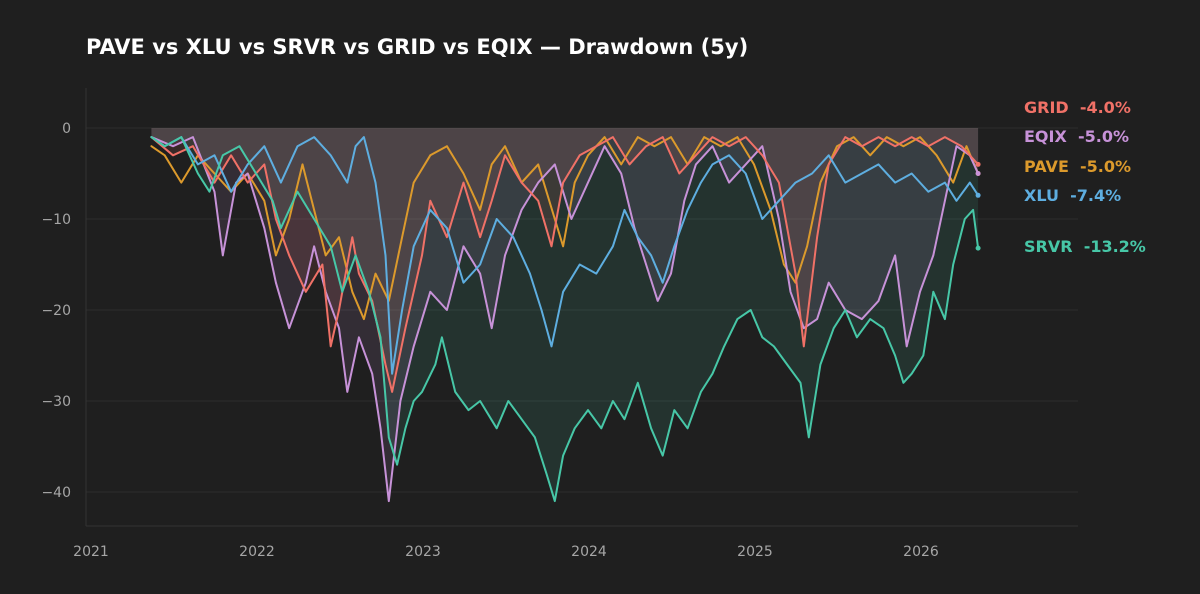 The image size is (1200, 594). What do you see at coordinates (506, 552) in the screenshot?
I see `x-axis-ticks: 2021 2022 2023 2024 2025 2026` at bounding box center [506, 552].